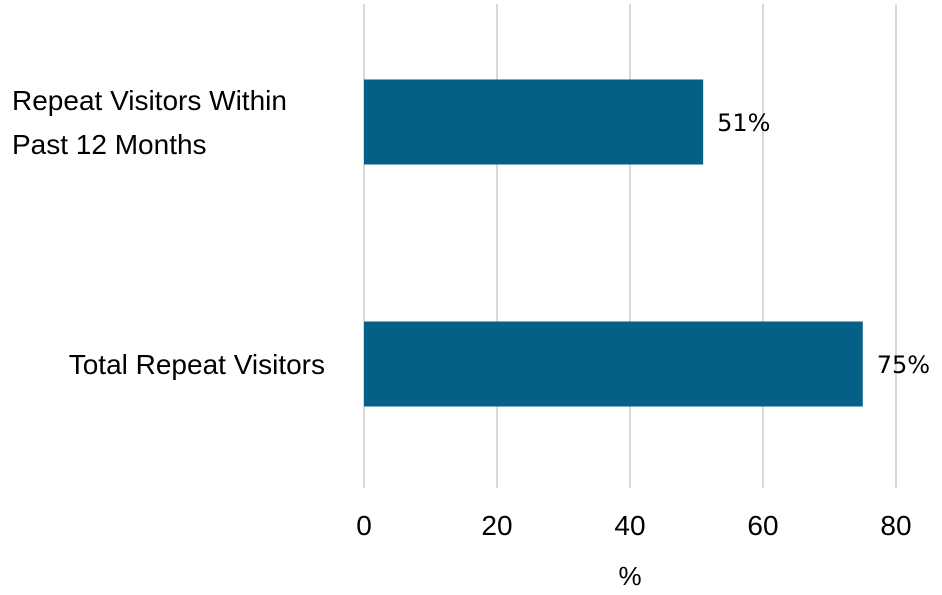 The height and width of the screenshot is (595, 942). I want to click on category-label-line: Repeat Visitors Within, so click(149, 100).